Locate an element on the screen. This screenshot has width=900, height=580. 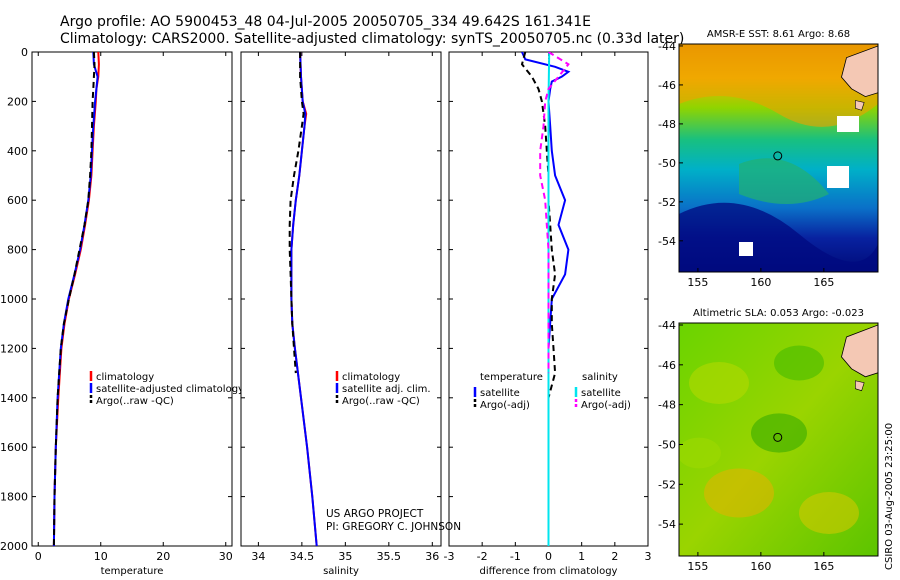
y-tick-label: 1400 is located at coordinates (14, 398).